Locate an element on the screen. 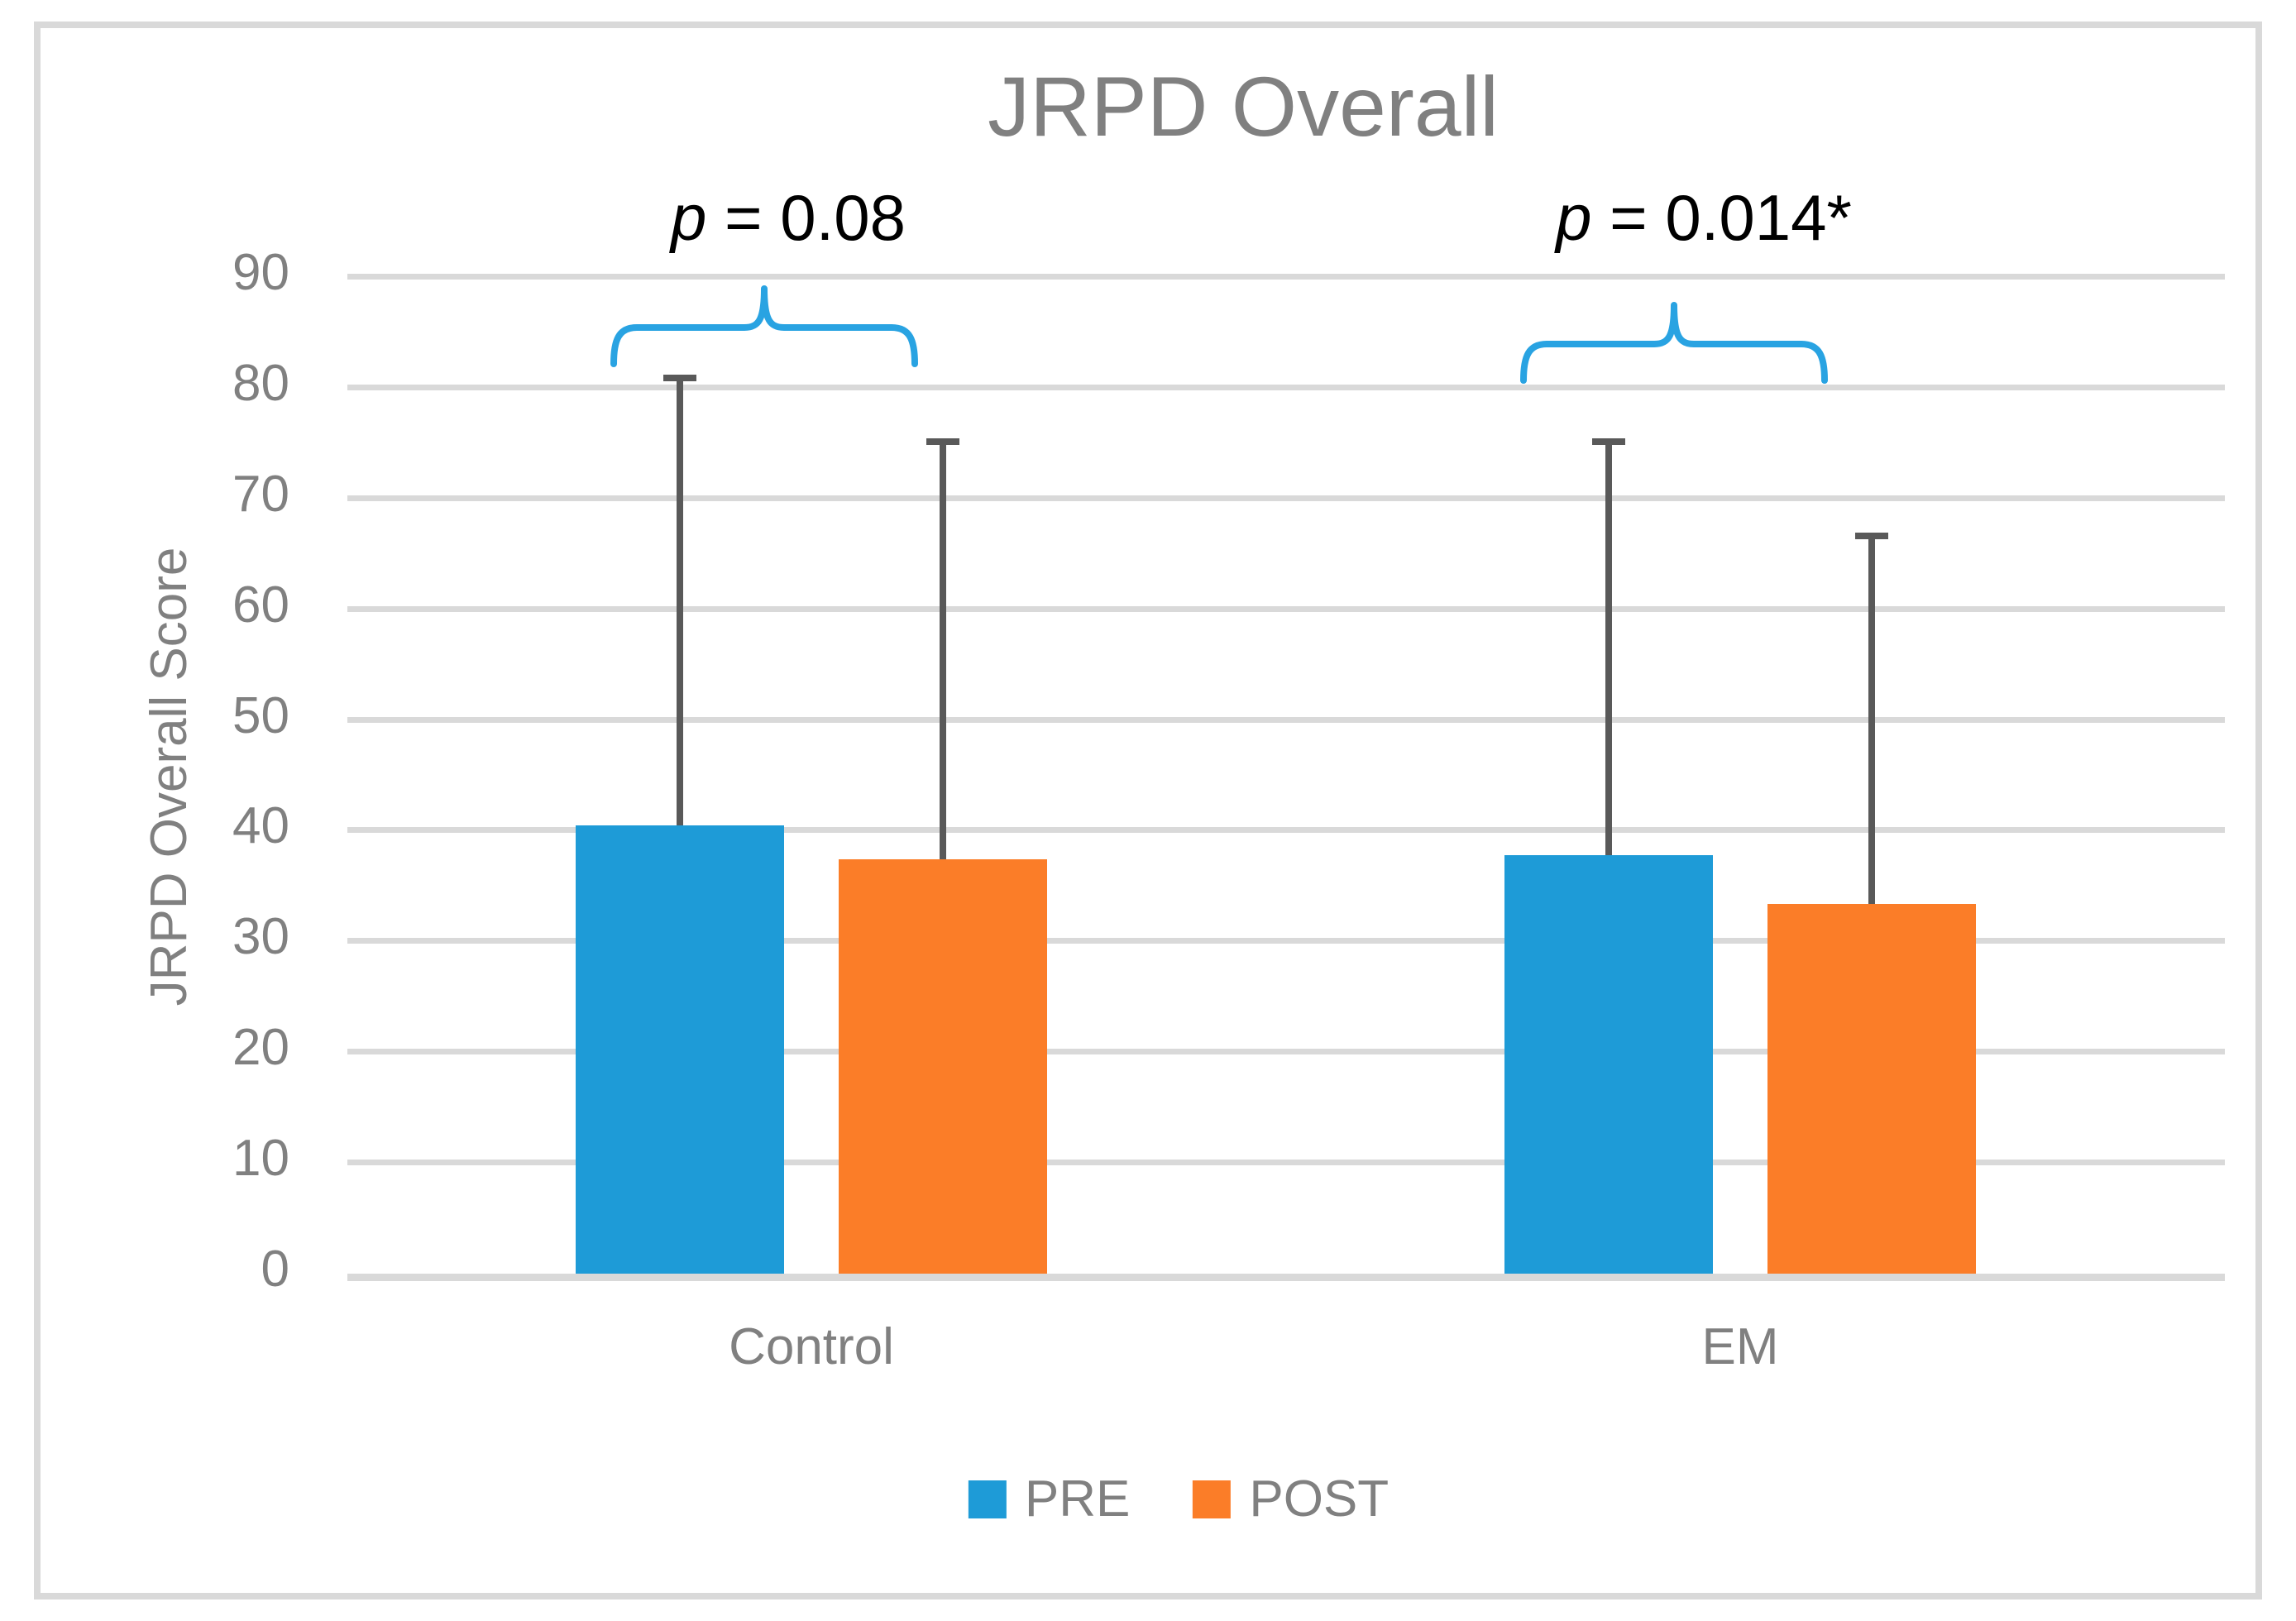  y-tick-label: 80 is located at coordinates (260, 383).